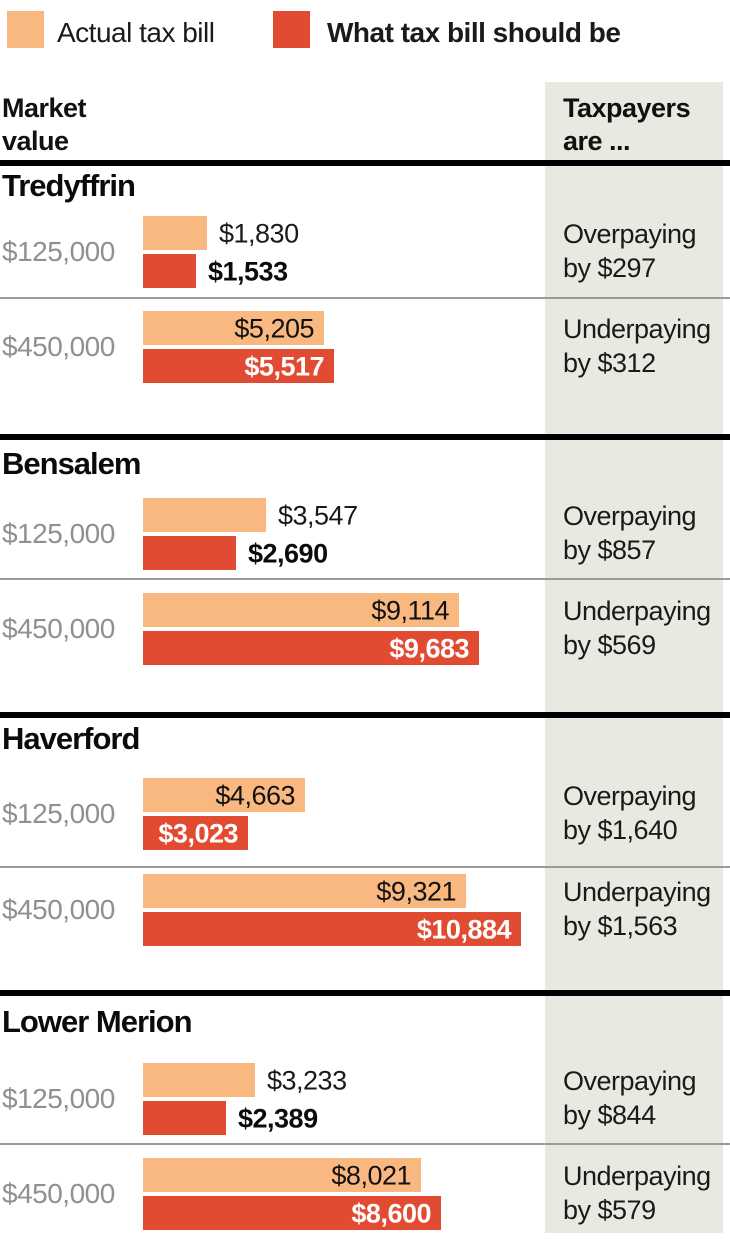 Image resolution: width=730 pixels, height=1244 pixels. What do you see at coordinates (288, 553) in the screenshot?
I see `should-bar-value-label: $2,690` at bounding box center [288, 553].